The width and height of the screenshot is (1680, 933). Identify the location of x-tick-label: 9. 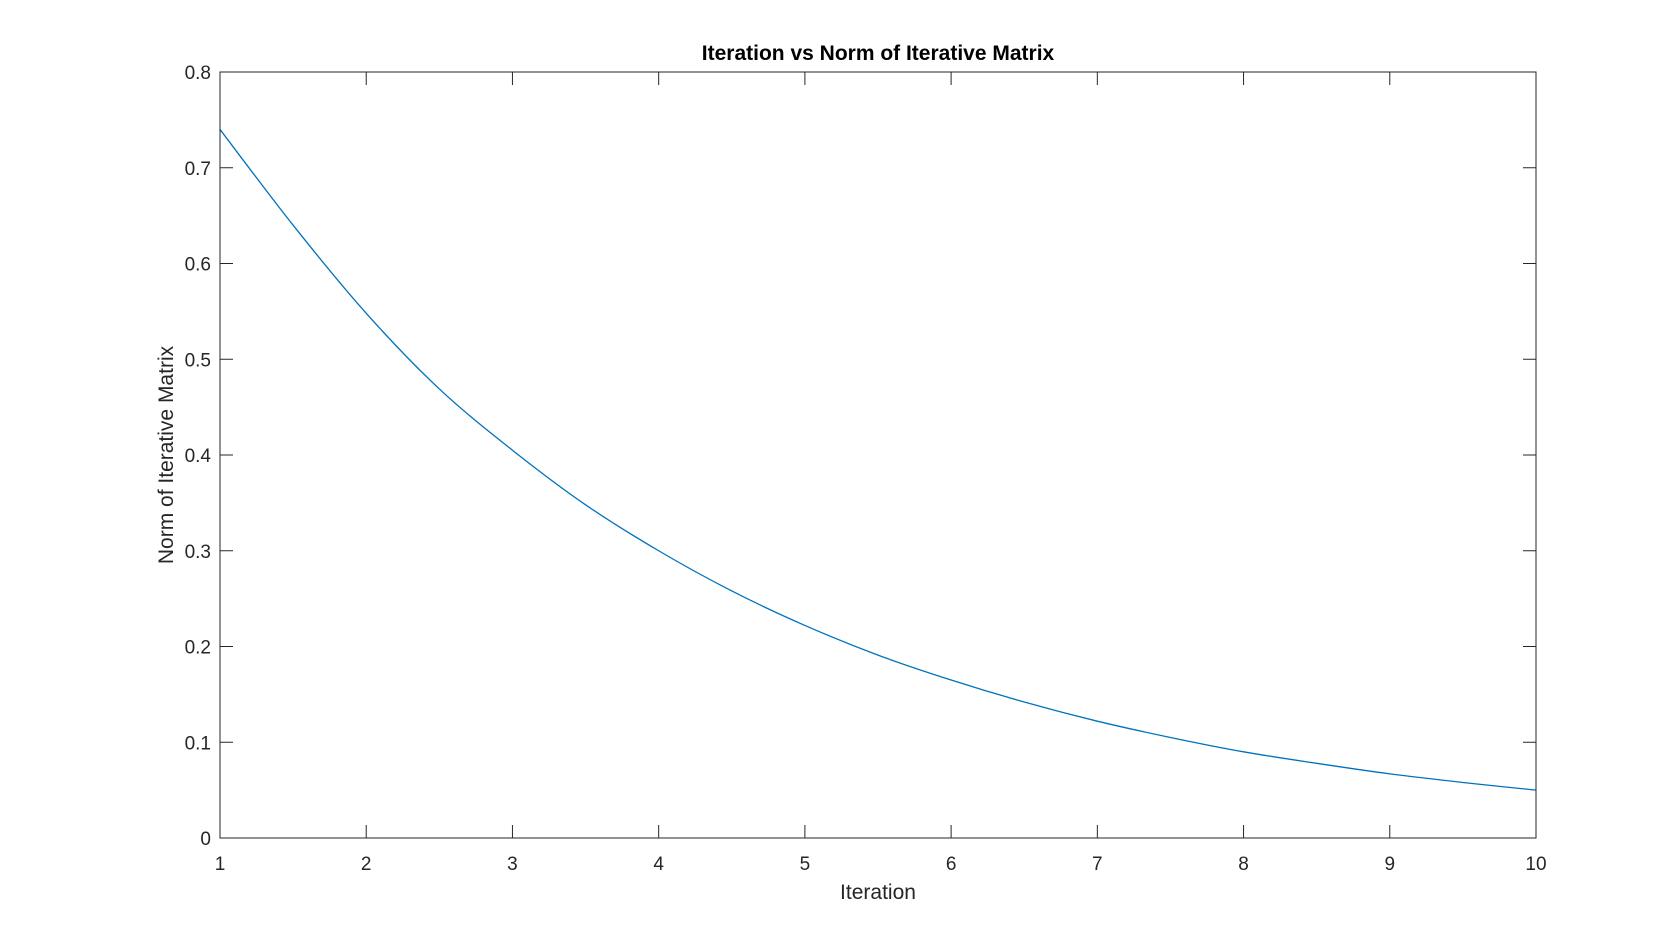
(1389, 864).